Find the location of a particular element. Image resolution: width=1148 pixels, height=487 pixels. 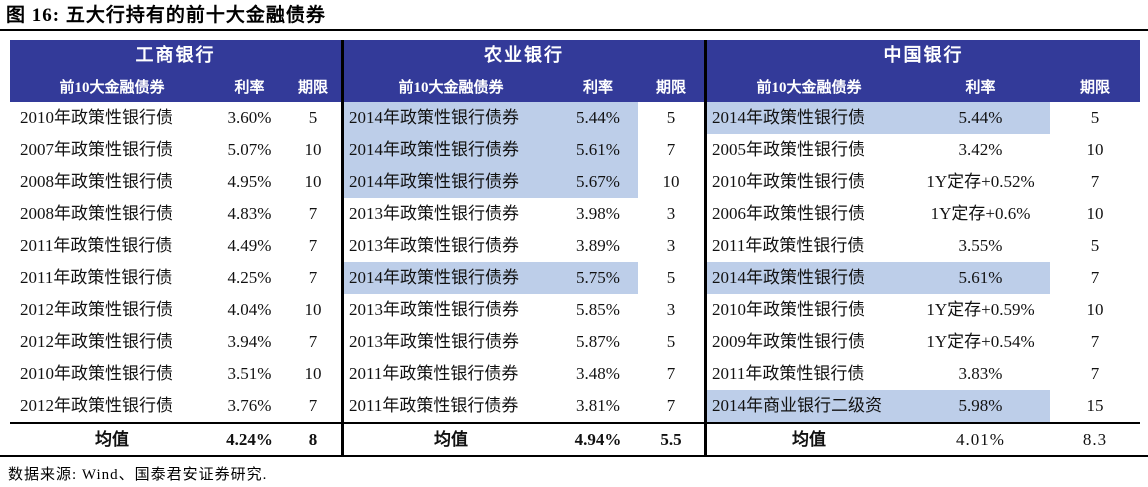

mean-row: 均值 4.94% 5.5 is located at coordinates (524, 438).